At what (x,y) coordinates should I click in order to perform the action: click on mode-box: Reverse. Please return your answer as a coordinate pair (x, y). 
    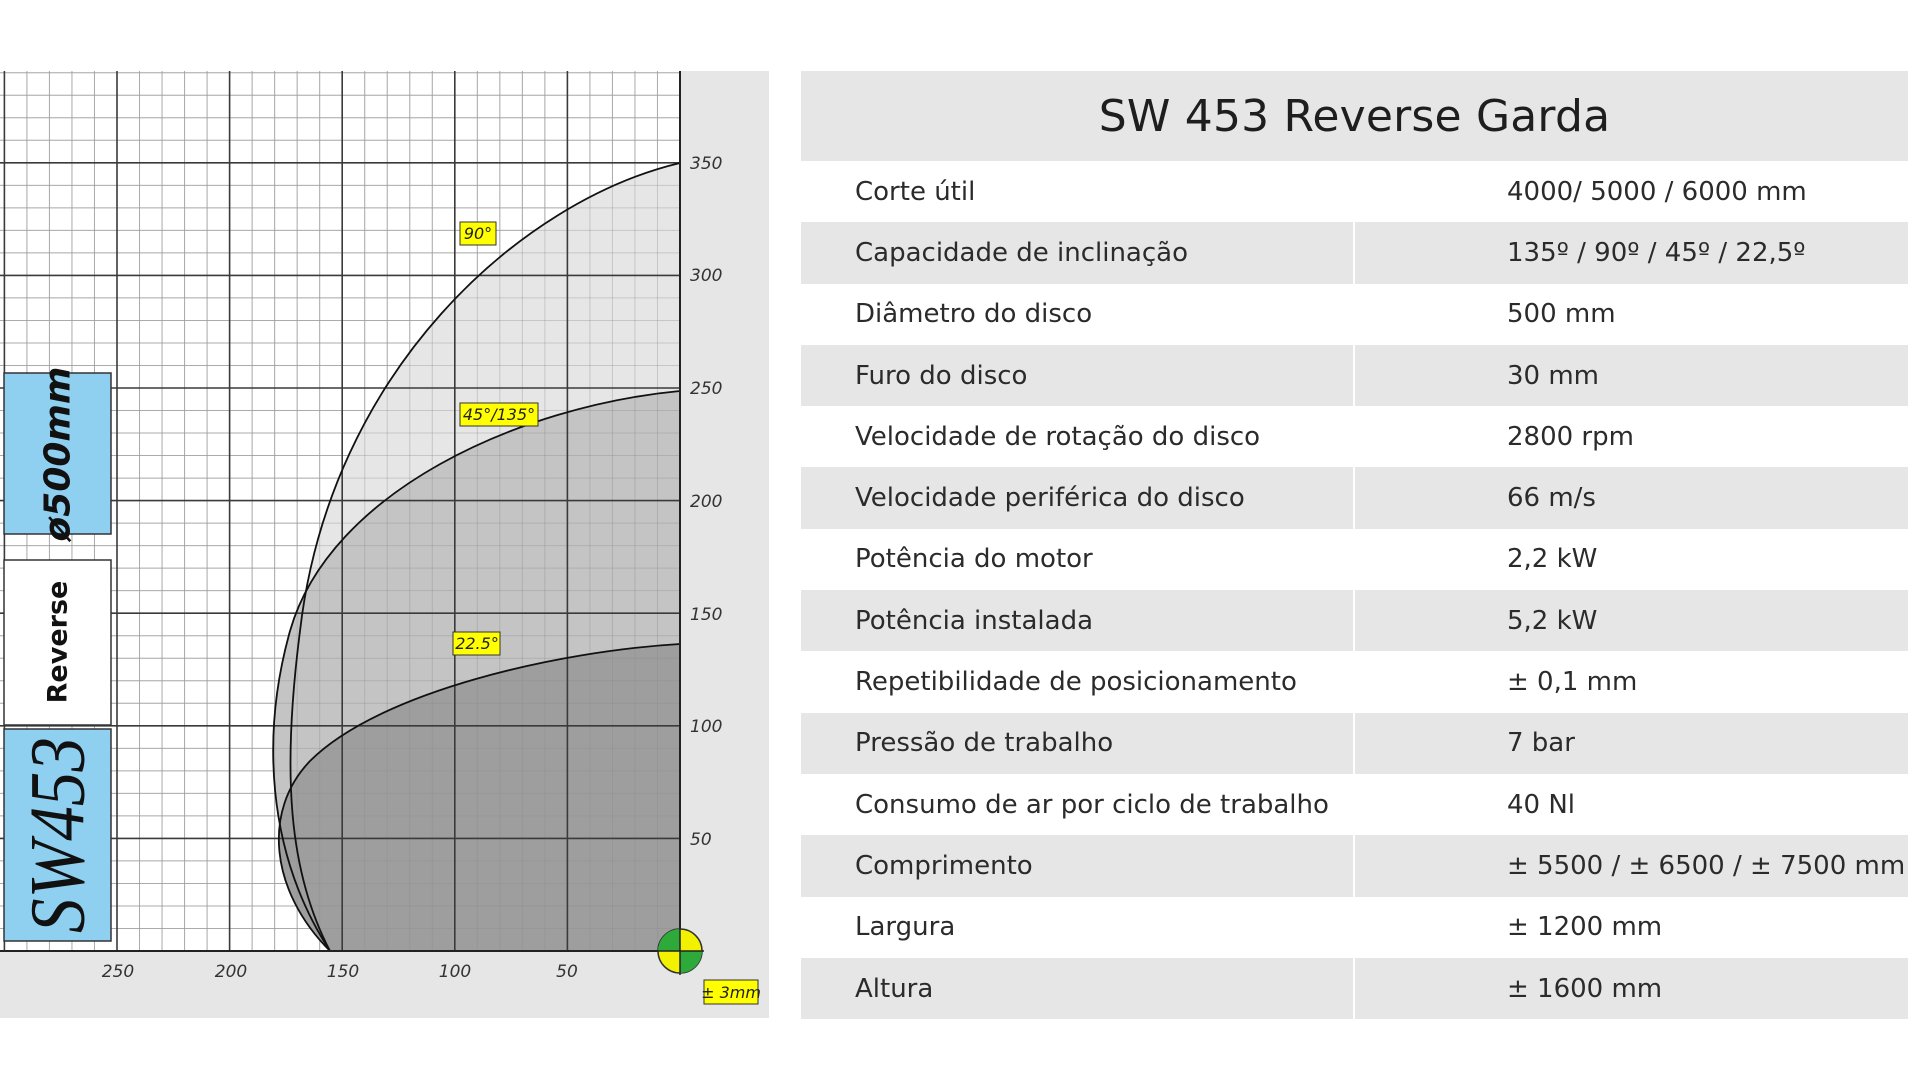
    Looking at the image, I should click on (57, 642).